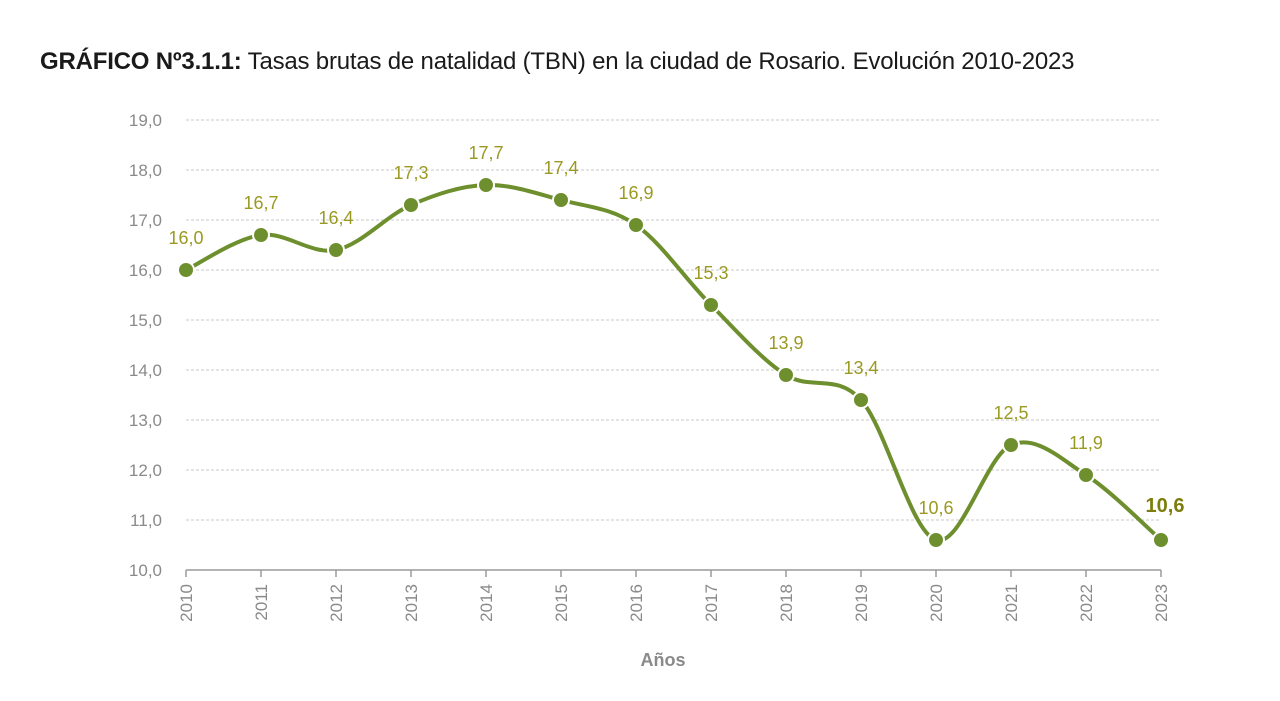  I want to click on x-tick-label: 2015, so click(561, 603).